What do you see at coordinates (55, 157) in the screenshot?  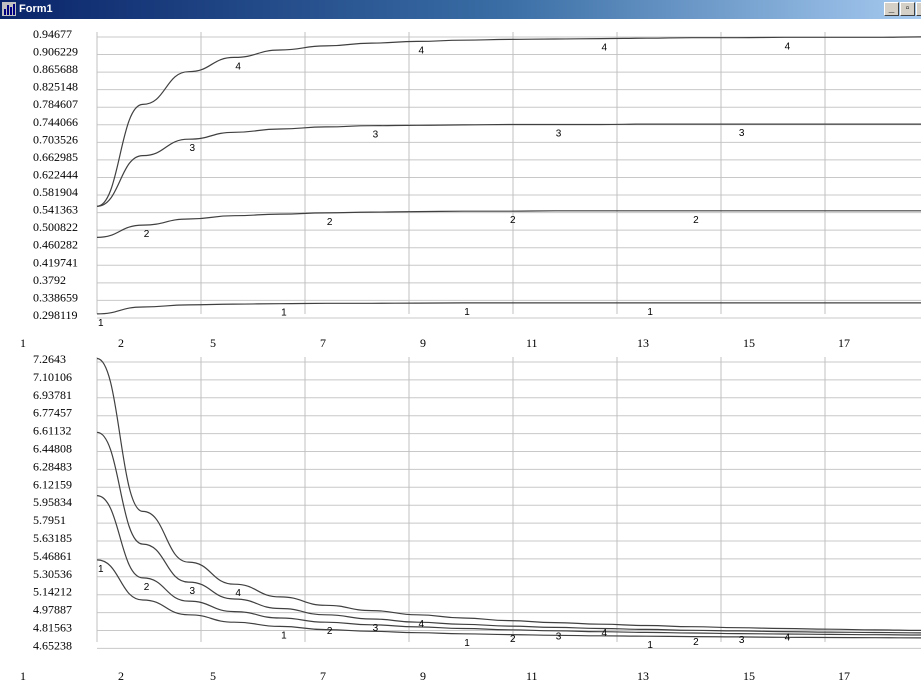 I see `y-tick-label: 0.662985` at bounding box center [55, 157].